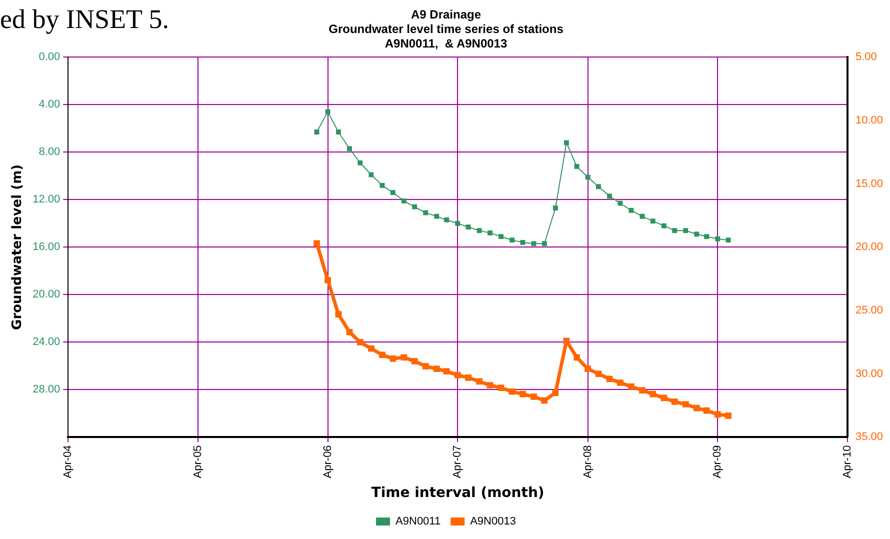  I want to click on y2-tick-label: 30.00, so click(869, 374).